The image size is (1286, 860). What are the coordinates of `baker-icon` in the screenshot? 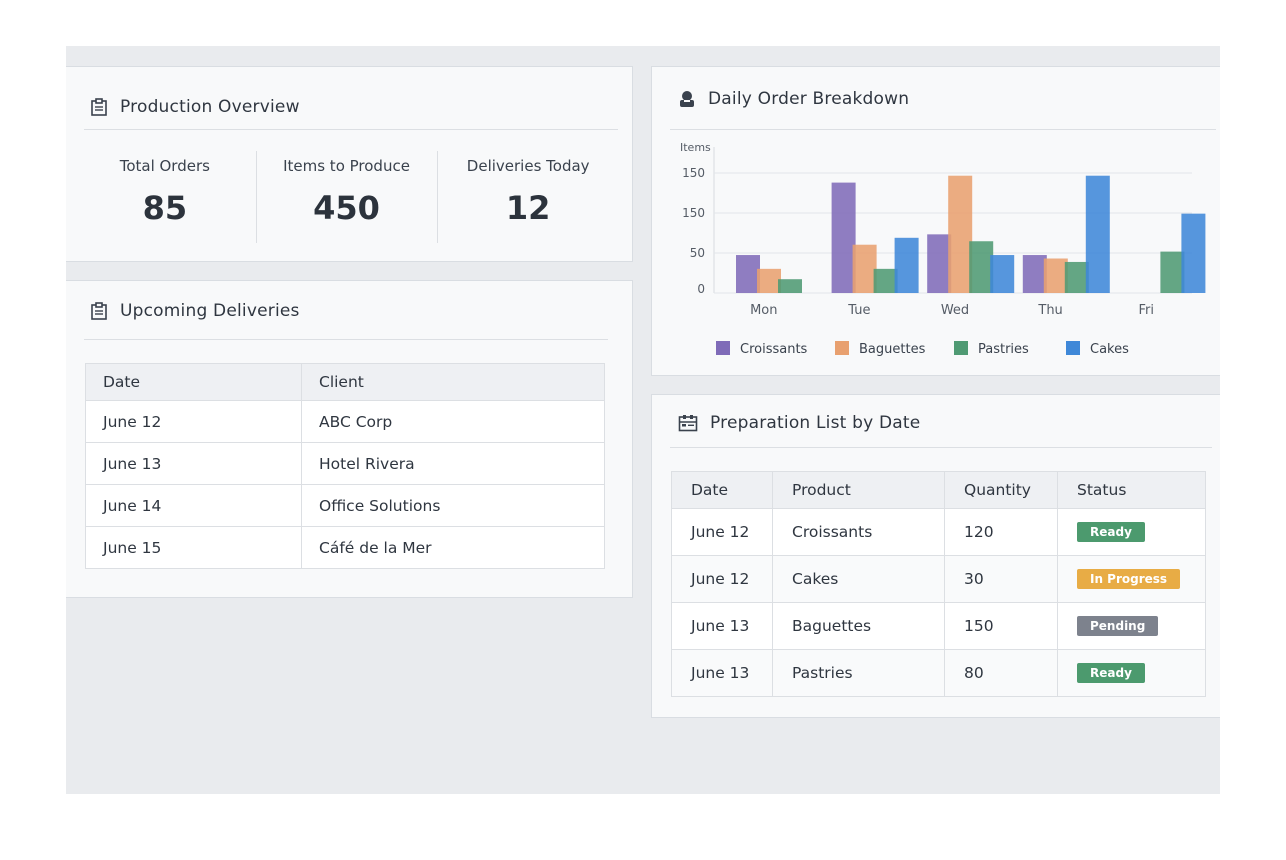 It's located at (687, 99).